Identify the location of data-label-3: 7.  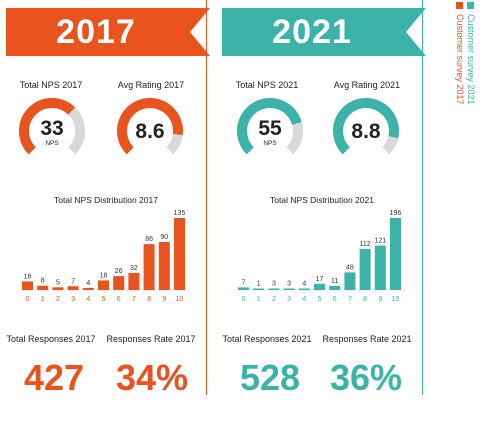
(73, 281).